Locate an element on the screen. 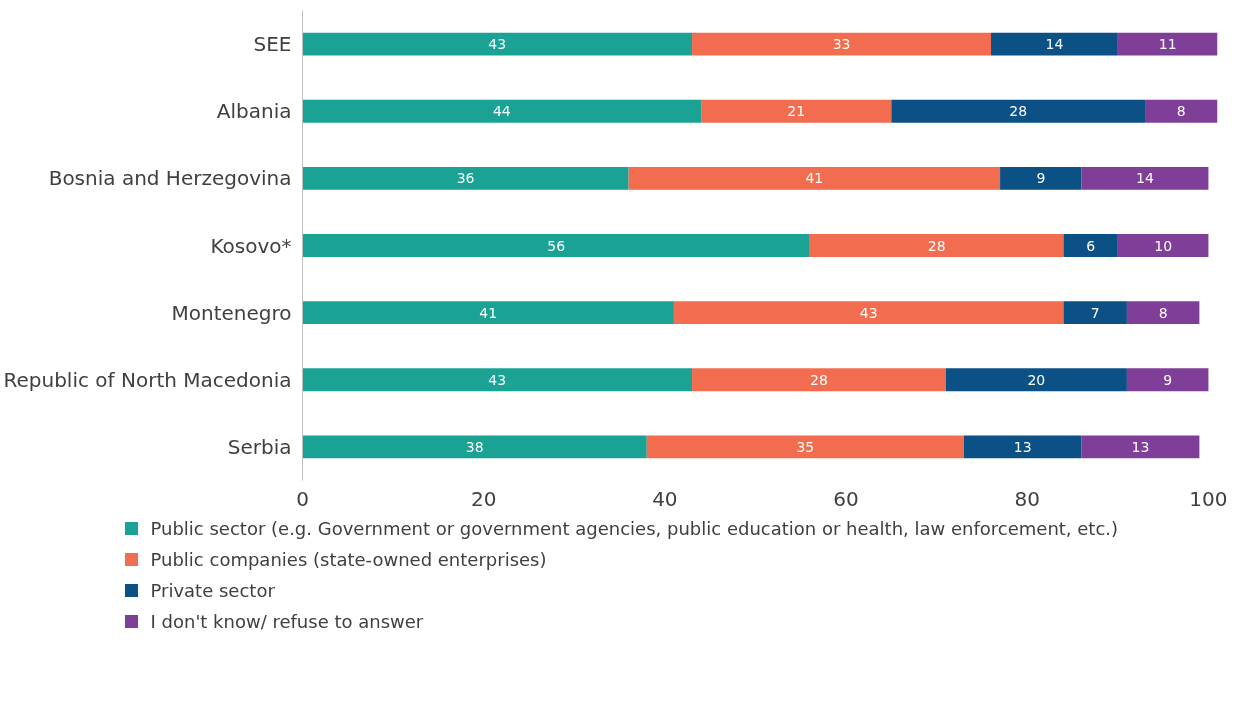 This screenshot has width=1252, height=706. data-label: 20 is located at coordinates (1036, 379).